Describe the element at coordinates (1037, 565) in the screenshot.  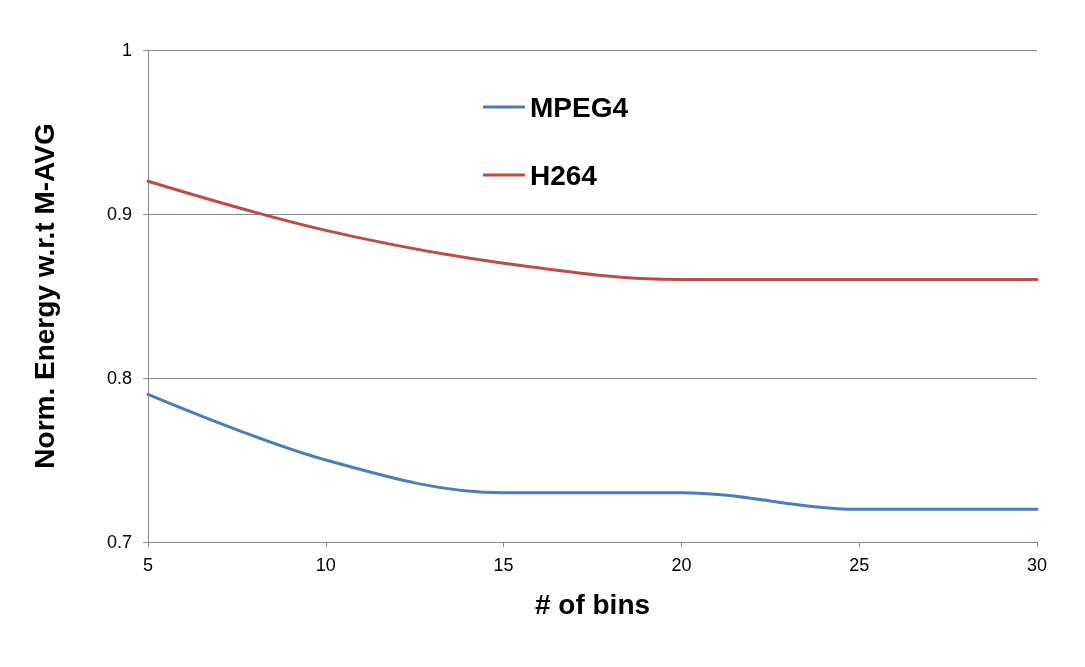
I see `x-tick-label: 30` at that location.